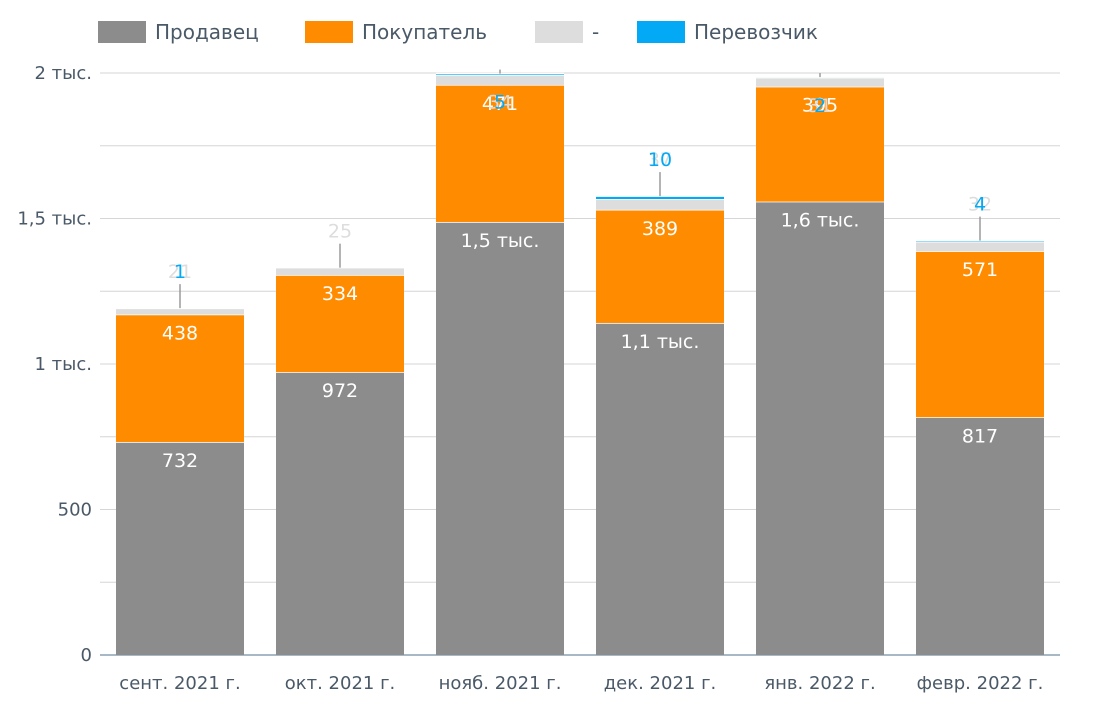  Describe the element at coordinates (64, 364) in the screenshot. I see `y-tick-label: 1 тыс.` at that location.